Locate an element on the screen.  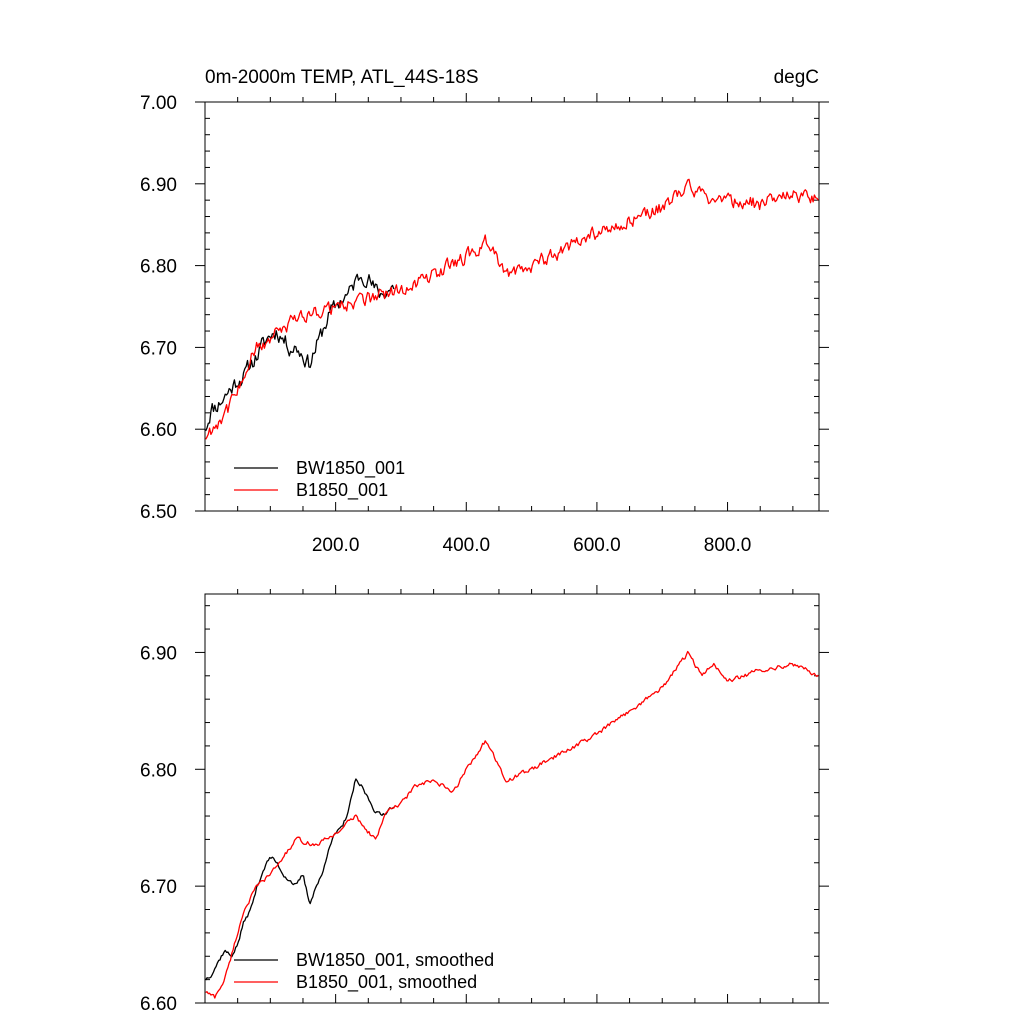
bottom-series-line-bw1850-001-smoothed is located at coordinates (300, 879).